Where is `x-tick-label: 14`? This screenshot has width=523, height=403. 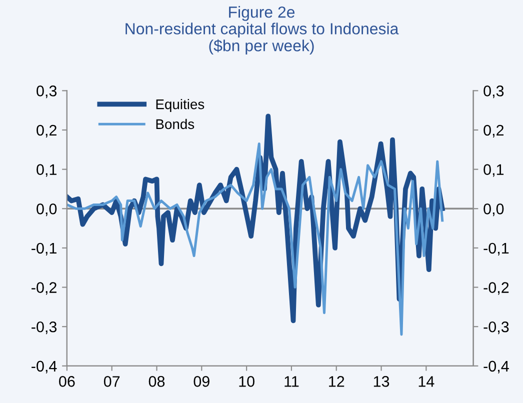 x-tick-label: 14 is located at coordinates (426, 381).